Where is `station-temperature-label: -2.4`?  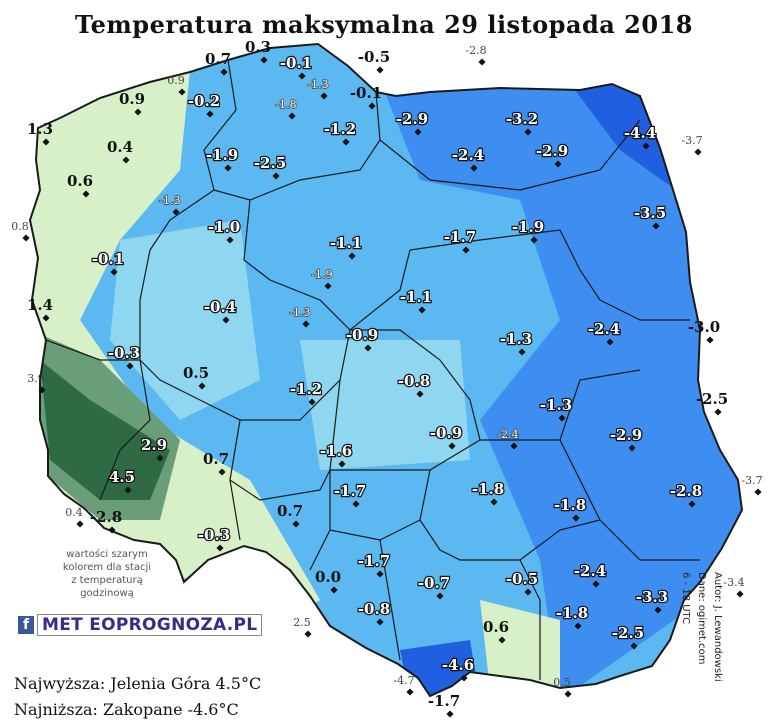 station-temperature-label: -2.4 is located at coordinates (507, 434).